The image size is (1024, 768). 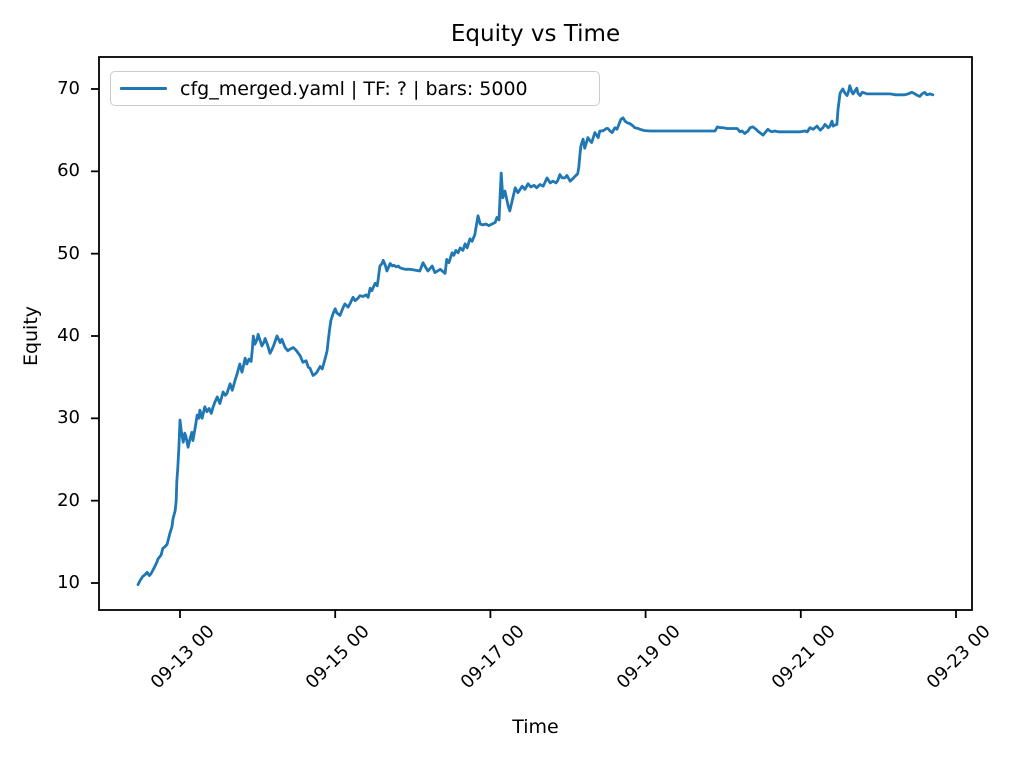 What do you see at coordinates (68, 88) in the screenshot?
I see `y-tick-label: 70` at bounding box center [68, 88].